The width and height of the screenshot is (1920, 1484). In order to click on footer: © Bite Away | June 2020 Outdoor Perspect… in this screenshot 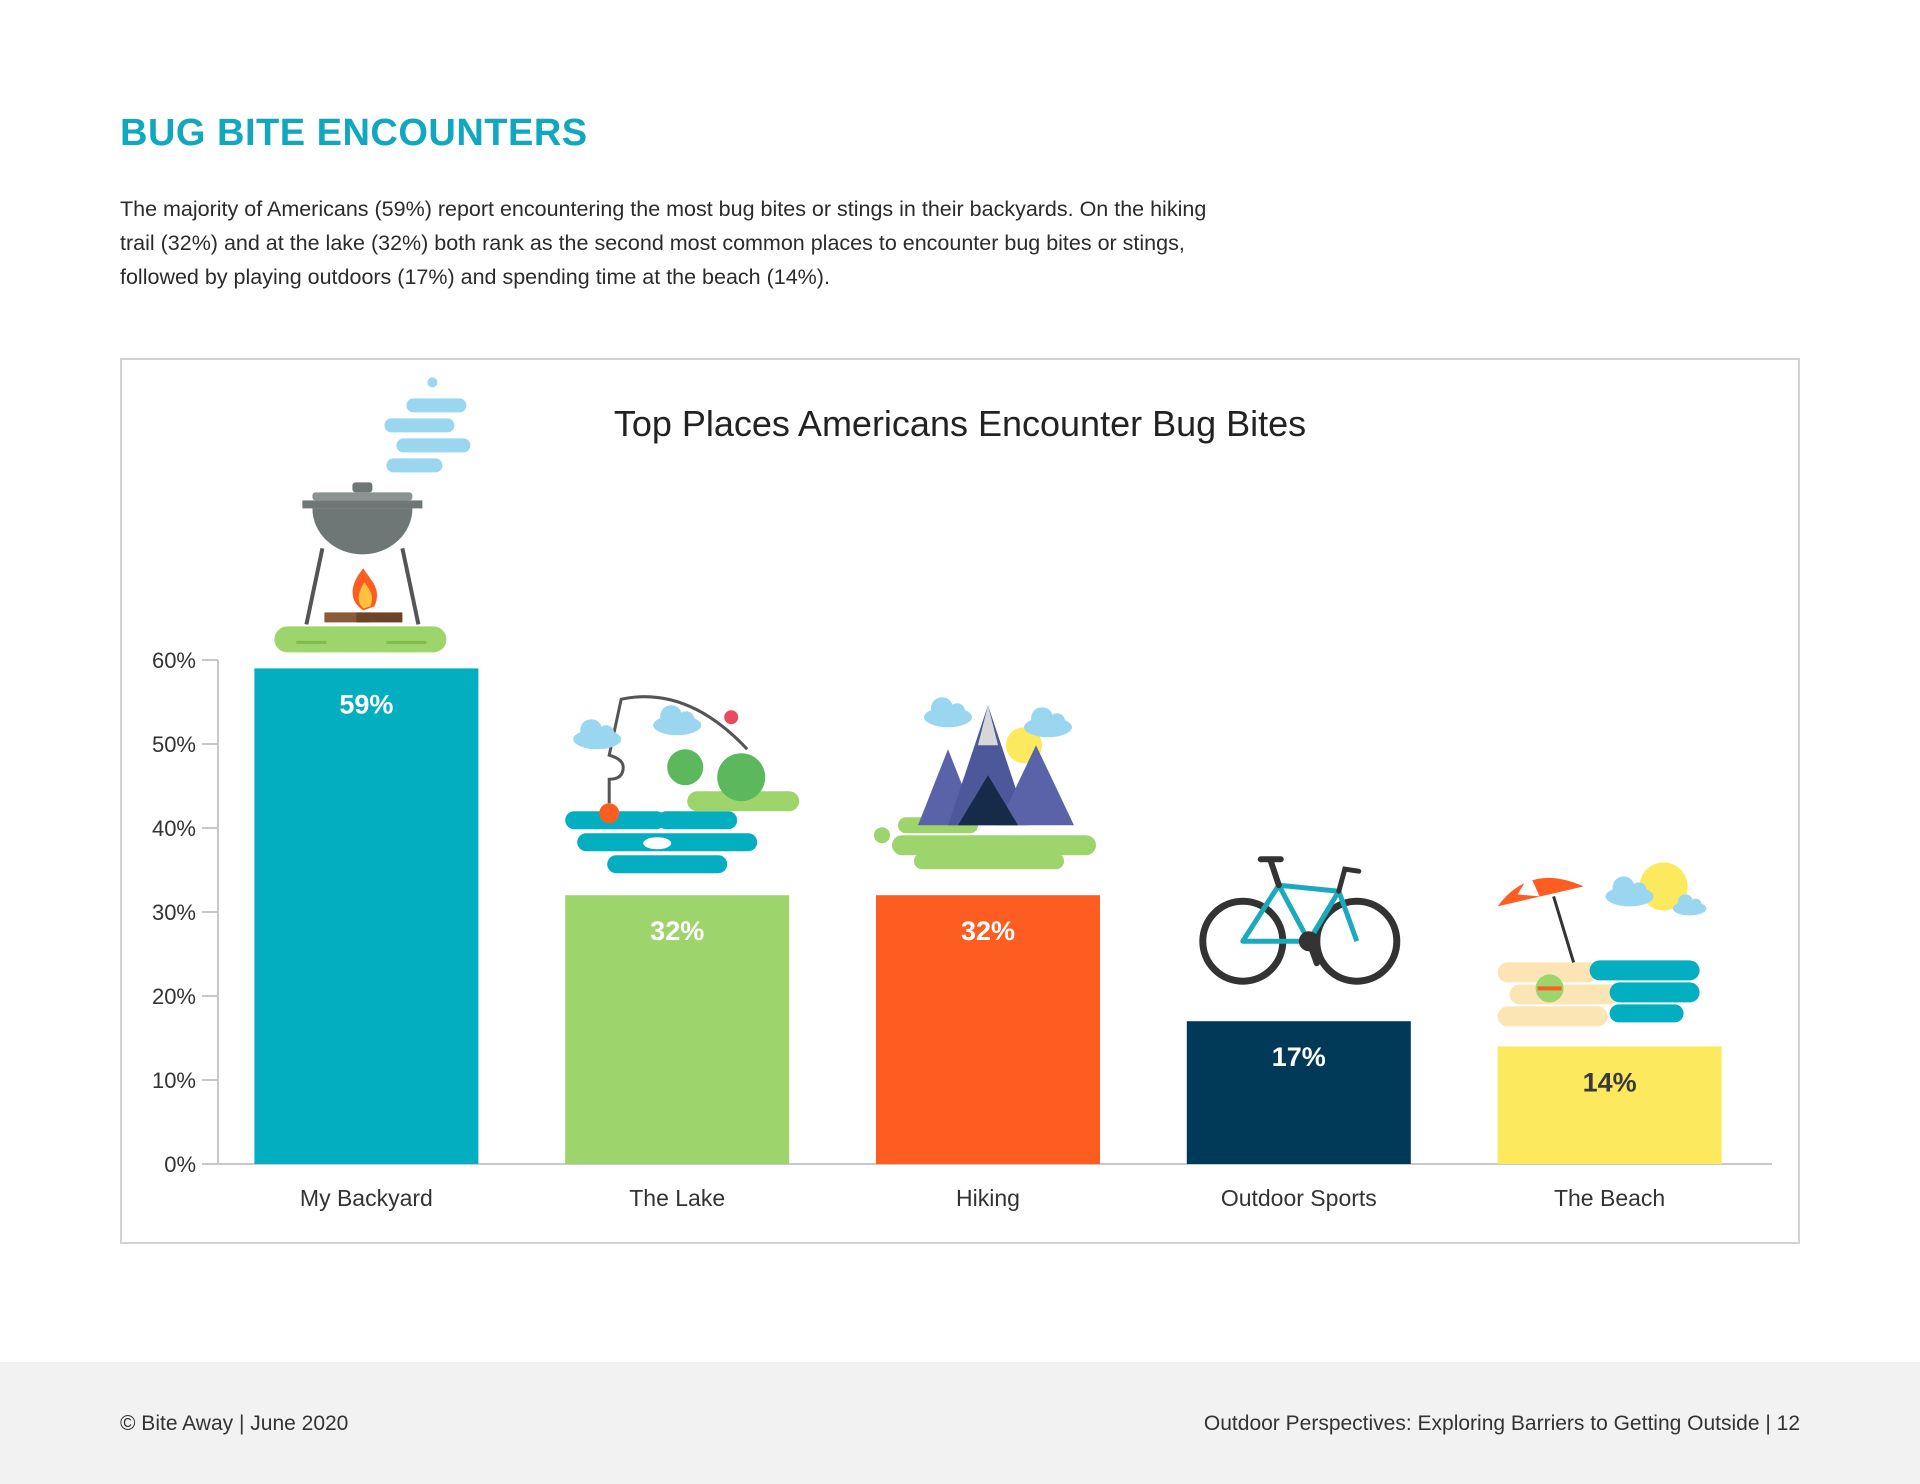, I will do `click(960, 1423)`.